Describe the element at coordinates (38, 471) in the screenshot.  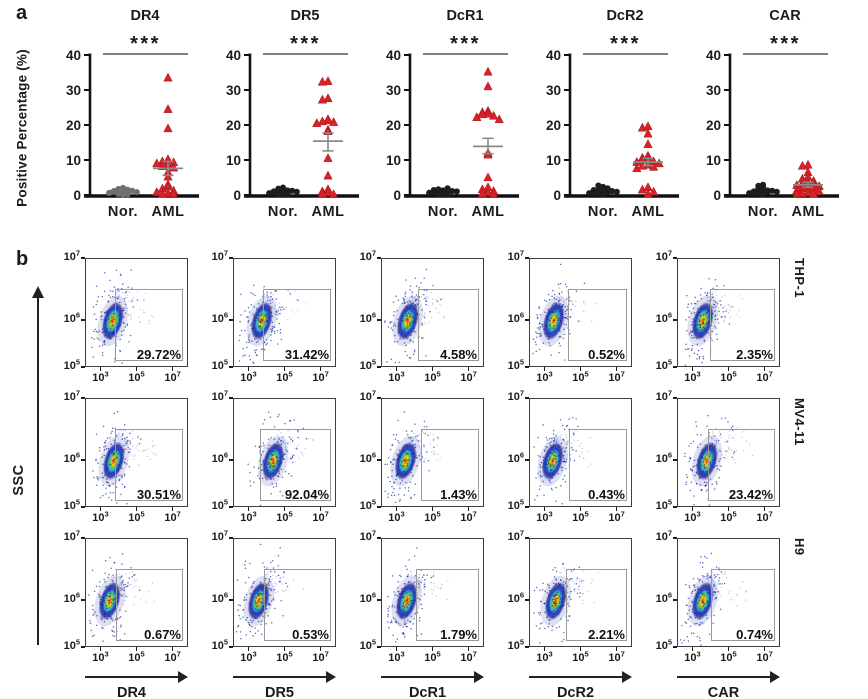
I see `ssc-axis-line` at that location.